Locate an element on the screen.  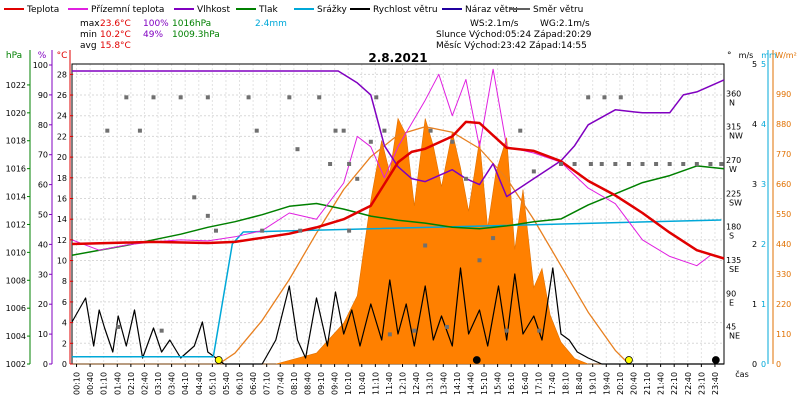
tick-time: 20:40 is located at coordinates (633, 383).